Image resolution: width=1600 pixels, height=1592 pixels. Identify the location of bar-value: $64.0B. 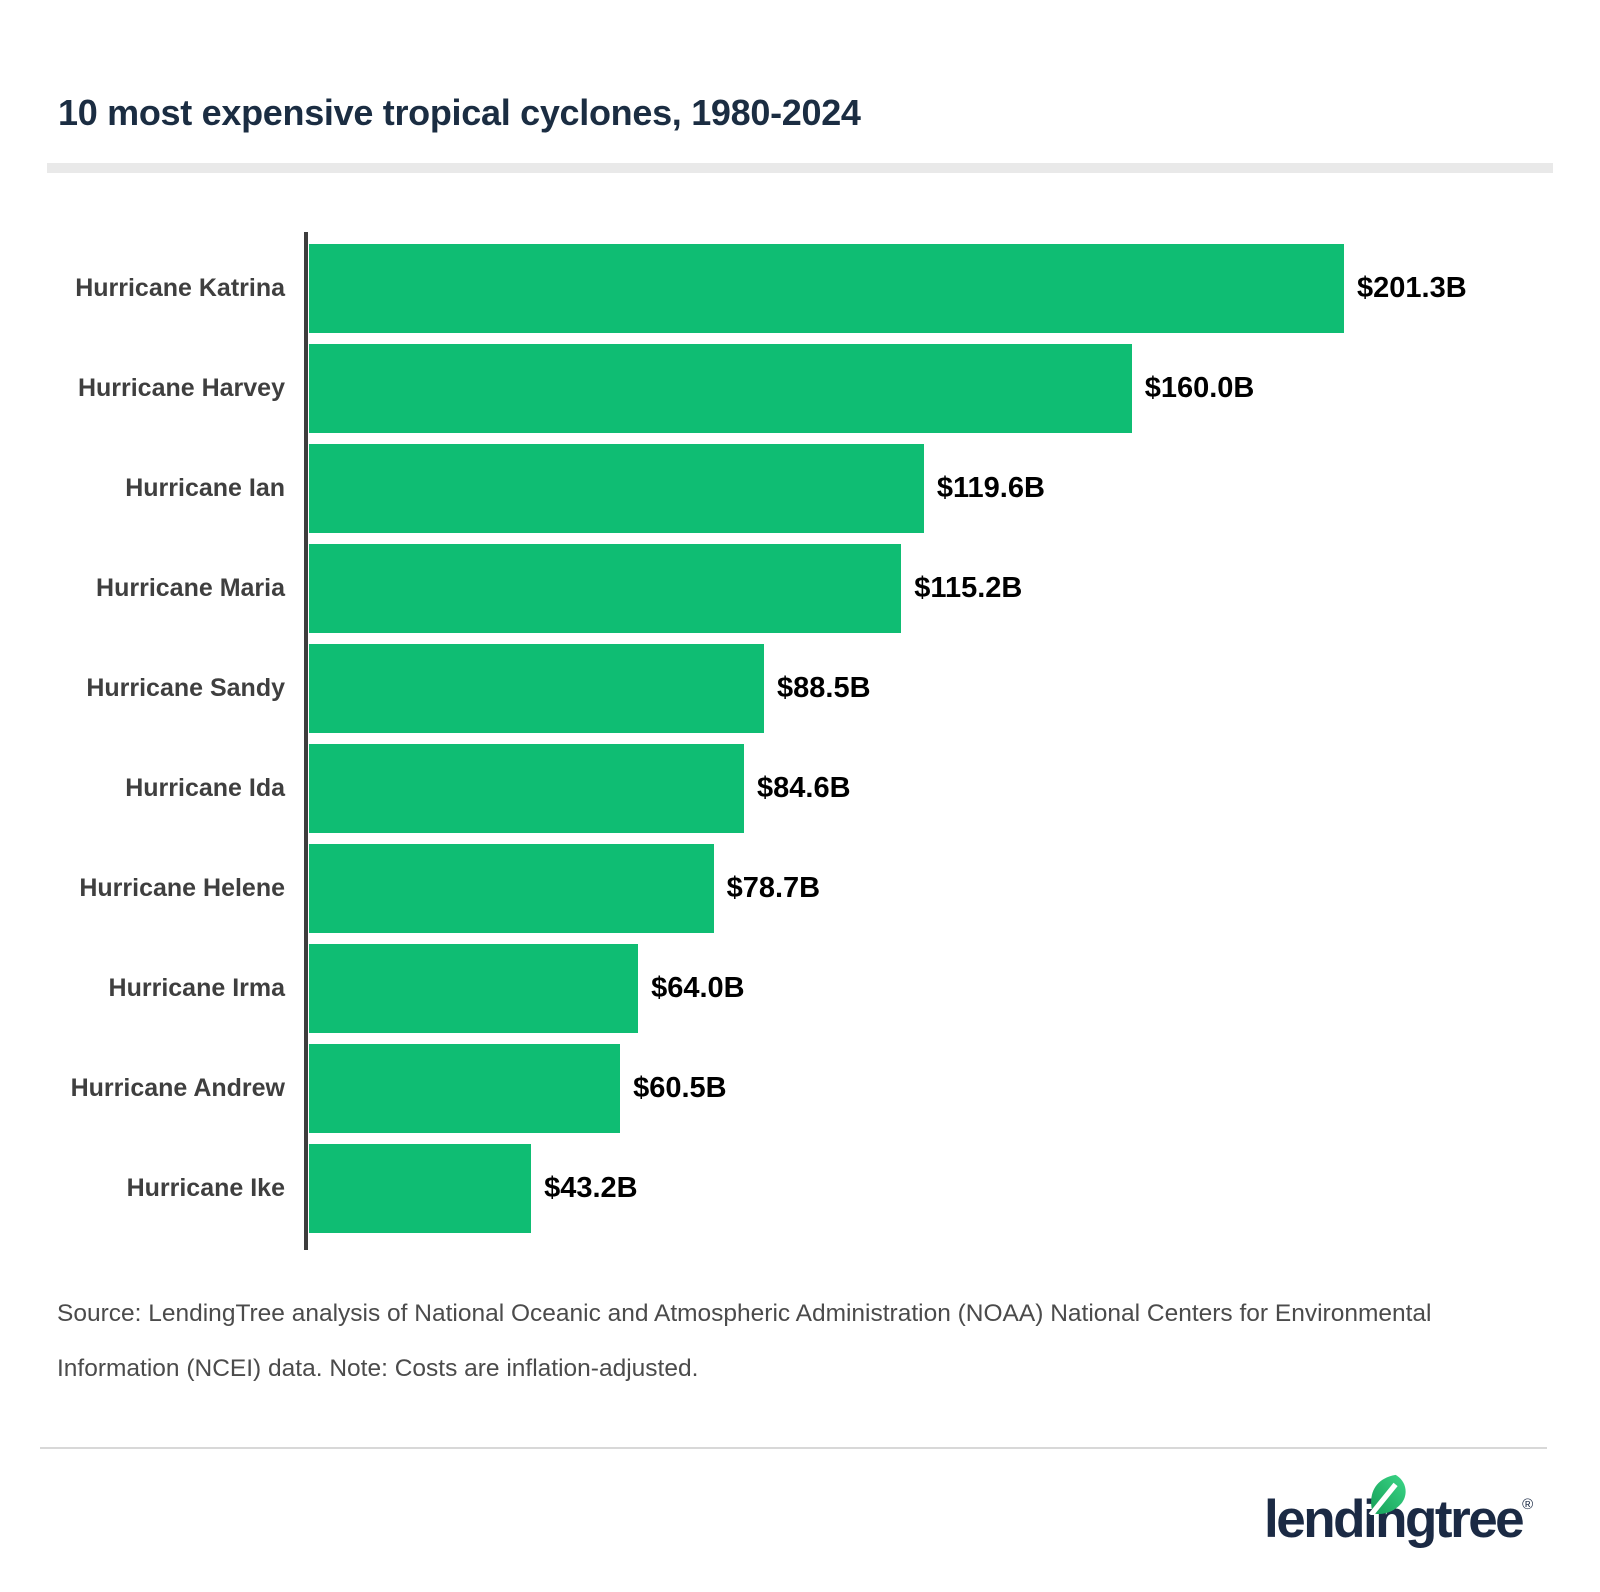
(698, 988).